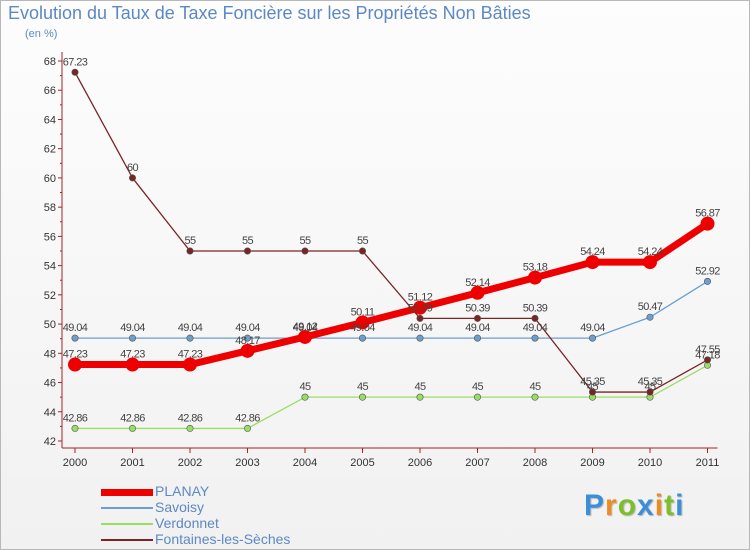 This screenshot has width=750, height=550. Describe the element at coordinates (707, 214) in the screenshot. I see `data-label: 56.87` at that location.